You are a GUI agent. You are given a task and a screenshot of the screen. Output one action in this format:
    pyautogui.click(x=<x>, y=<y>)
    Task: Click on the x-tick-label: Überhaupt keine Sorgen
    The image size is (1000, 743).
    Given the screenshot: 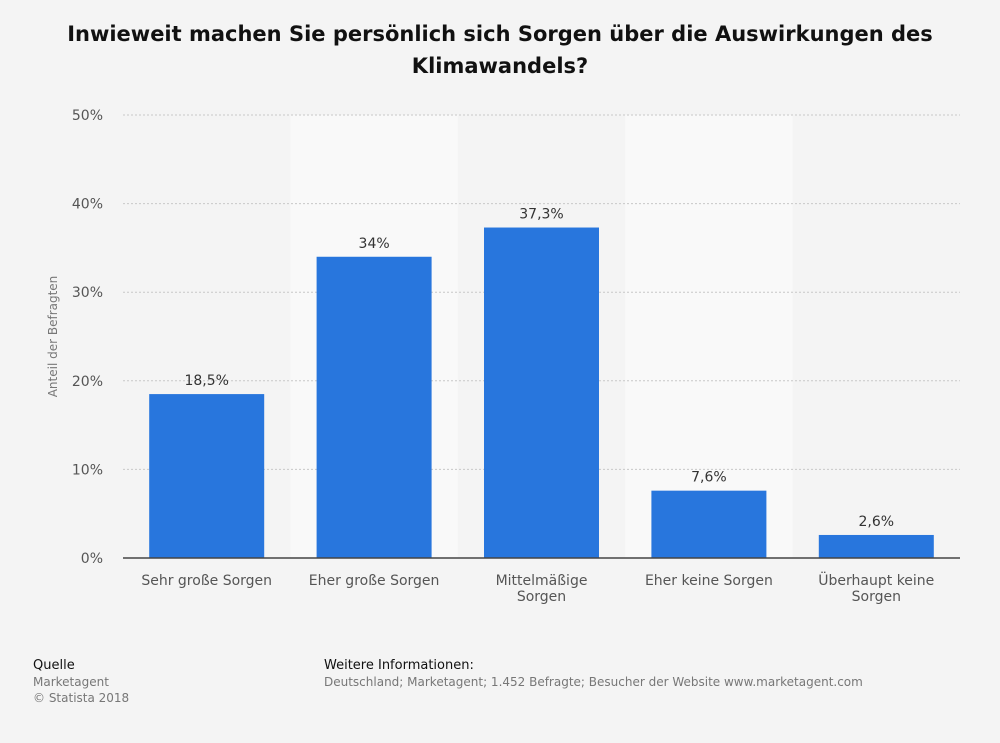 What is the action you would take?
    pyautogui.click(x=876, y=588)
    